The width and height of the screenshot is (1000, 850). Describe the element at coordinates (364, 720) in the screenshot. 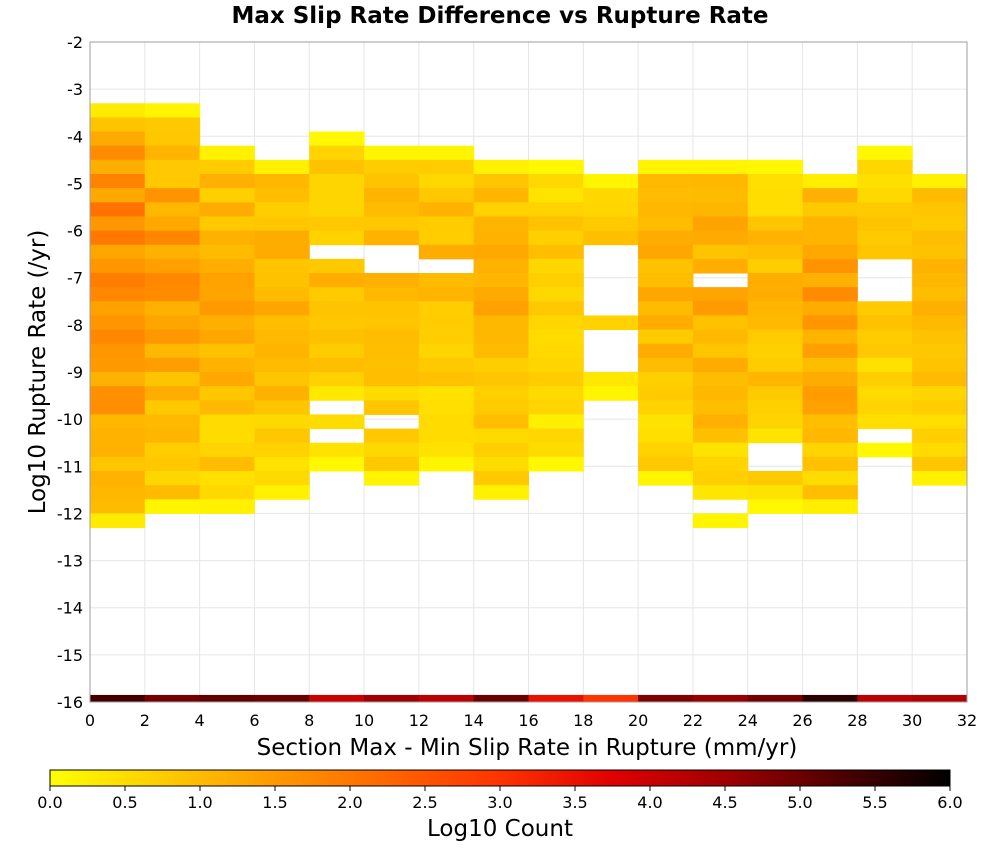

I see `x-tick-label: 10` at that location.